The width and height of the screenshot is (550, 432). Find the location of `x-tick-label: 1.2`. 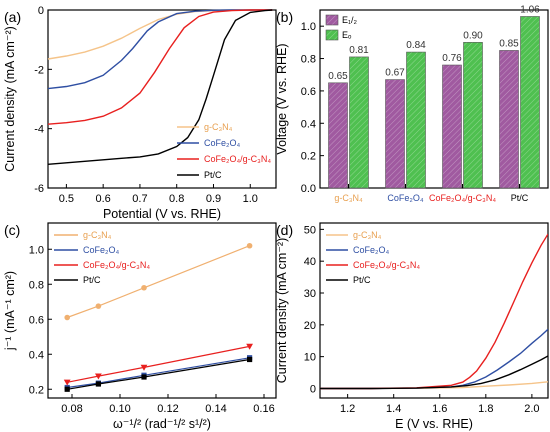

x-tick-label: 1.2 is located at coordinates (347, 409).